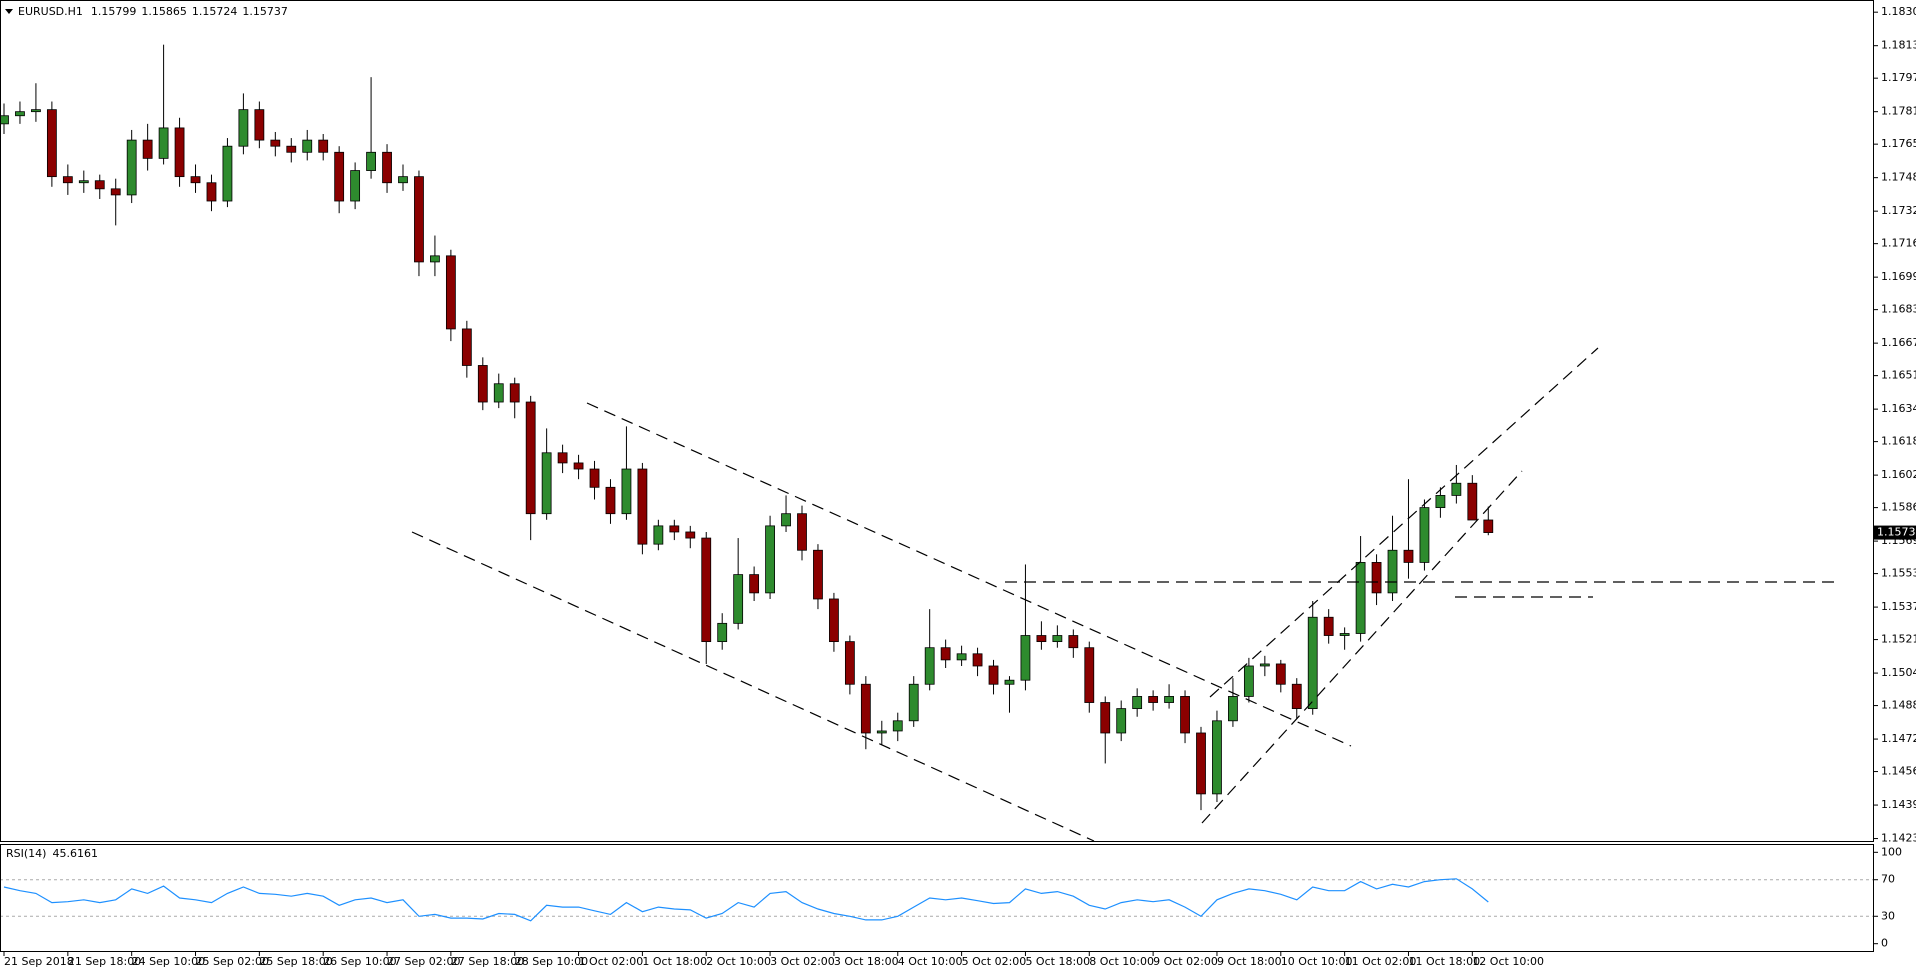 This screenshot has width=1916, height=972. Describe the element at coordinates (1898, 309) in the screenshot. I see `y-tick-label: 1.16835` at that location.